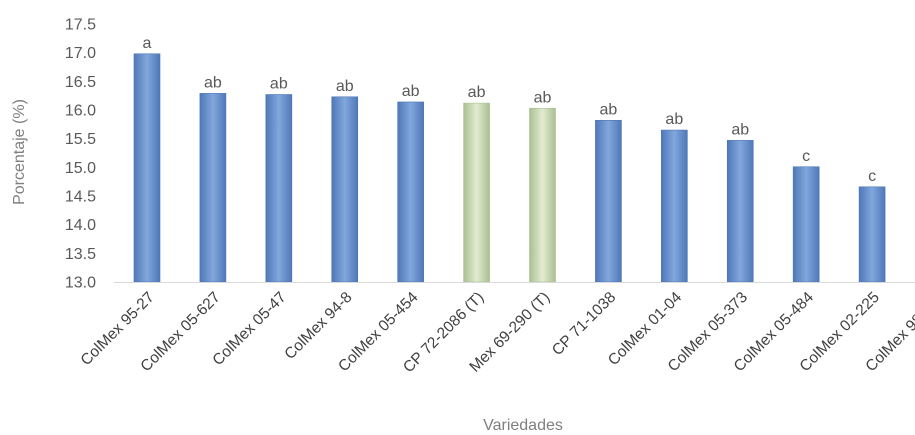 The width and height of the screenshot is (915, 435). Describe the element at coordinates (80, 197) in the screenshot. I see `y-tick-label: 14.5` at that location.